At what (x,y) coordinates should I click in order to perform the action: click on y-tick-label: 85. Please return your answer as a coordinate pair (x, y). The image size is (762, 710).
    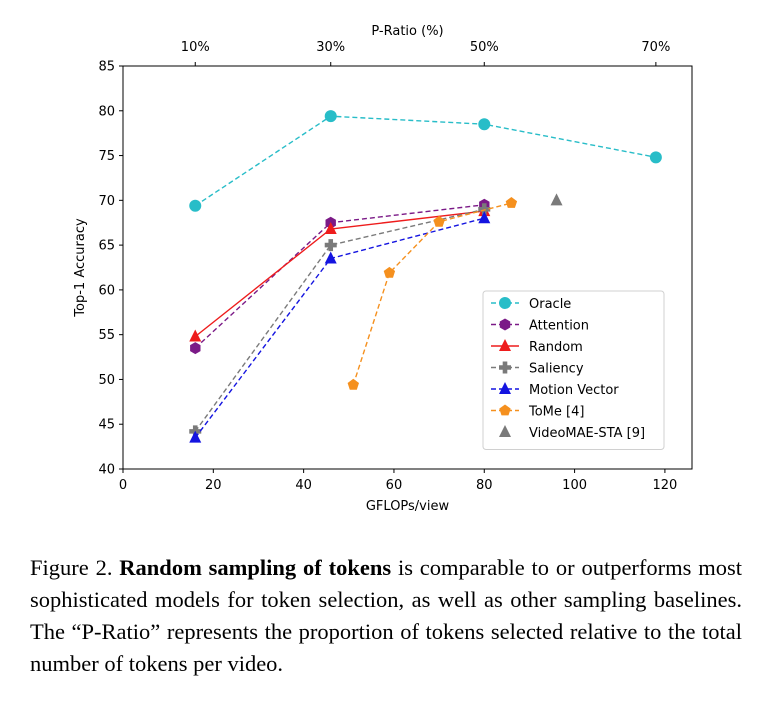
    Looking at the image, I should click on (106, 67).